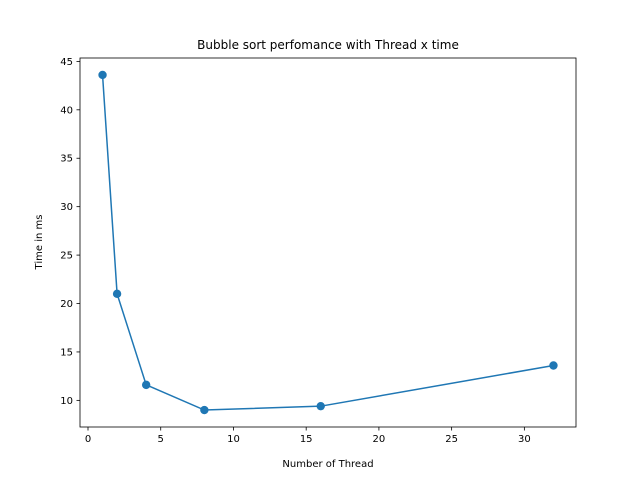 Image resolution: width=640 pixels, height=480 pixels. I want to click on x-tick-label: 20, so click(379, 439).